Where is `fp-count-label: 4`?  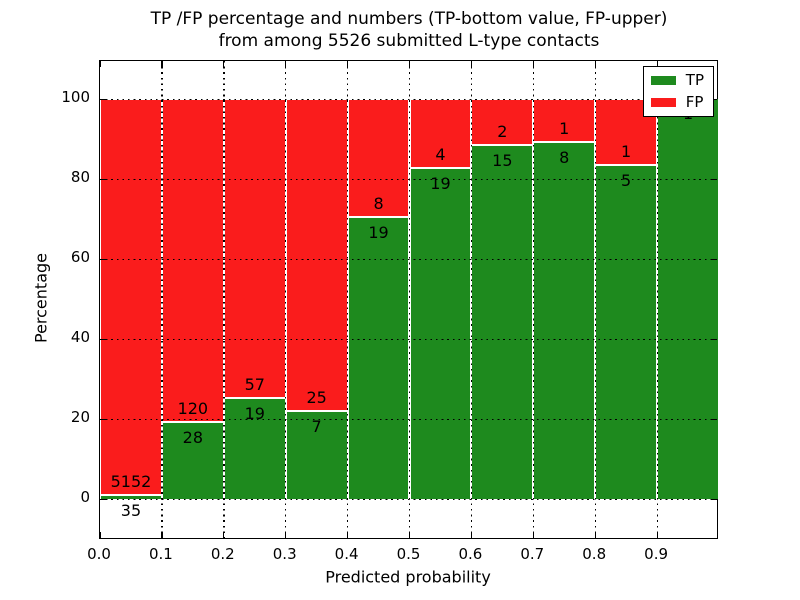 fp-count-label: 4 is located at coordinates (440, 154).